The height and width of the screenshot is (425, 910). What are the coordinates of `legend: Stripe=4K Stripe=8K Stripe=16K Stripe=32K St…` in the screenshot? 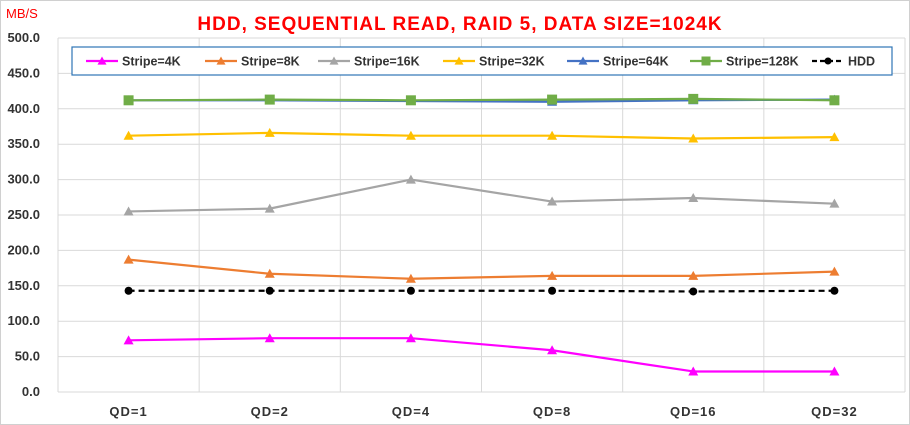 It's located at (482, 61).